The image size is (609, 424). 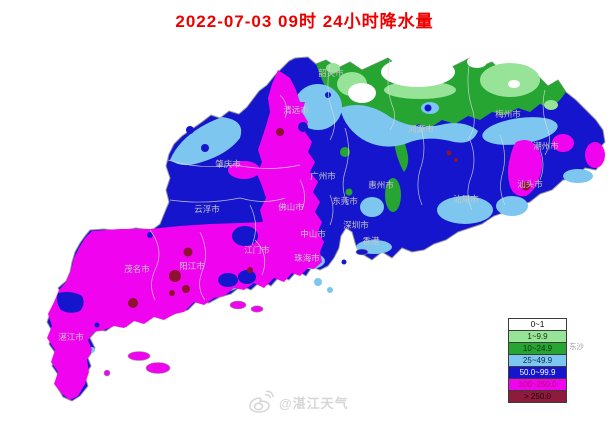 I want to click on islands, so click(x=183, y=338).